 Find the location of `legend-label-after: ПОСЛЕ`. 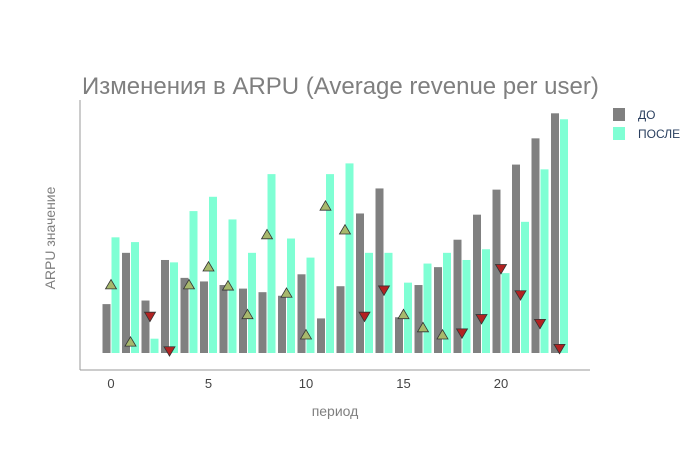

legend-label-after: ПОСЛЕ is located at coordinates (659, 134).